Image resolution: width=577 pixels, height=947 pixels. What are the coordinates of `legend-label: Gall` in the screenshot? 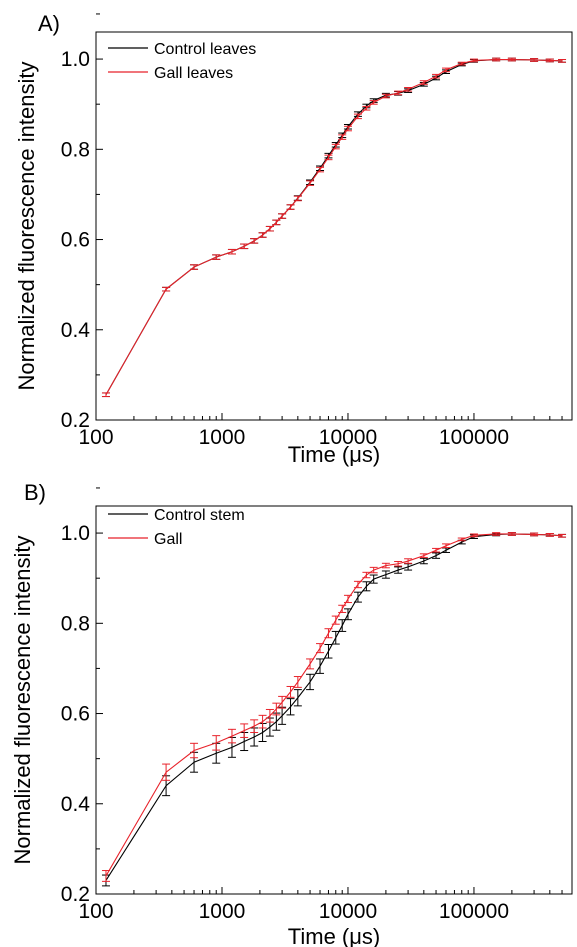 It's located at (168, 539).